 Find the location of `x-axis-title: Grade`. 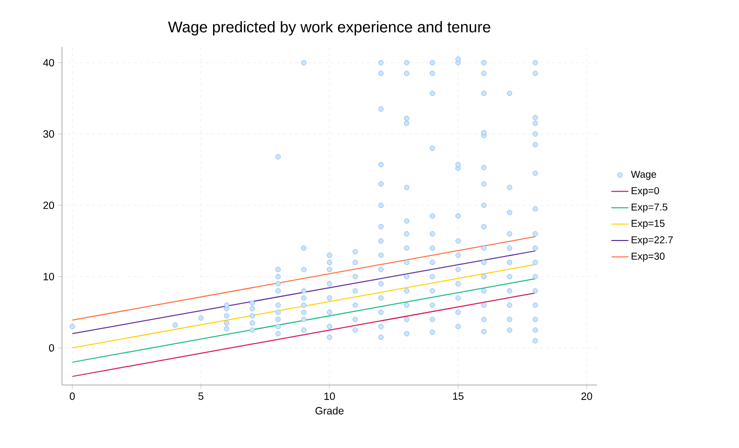

x-axis-title: Grade is located at coordinates (329, 410).